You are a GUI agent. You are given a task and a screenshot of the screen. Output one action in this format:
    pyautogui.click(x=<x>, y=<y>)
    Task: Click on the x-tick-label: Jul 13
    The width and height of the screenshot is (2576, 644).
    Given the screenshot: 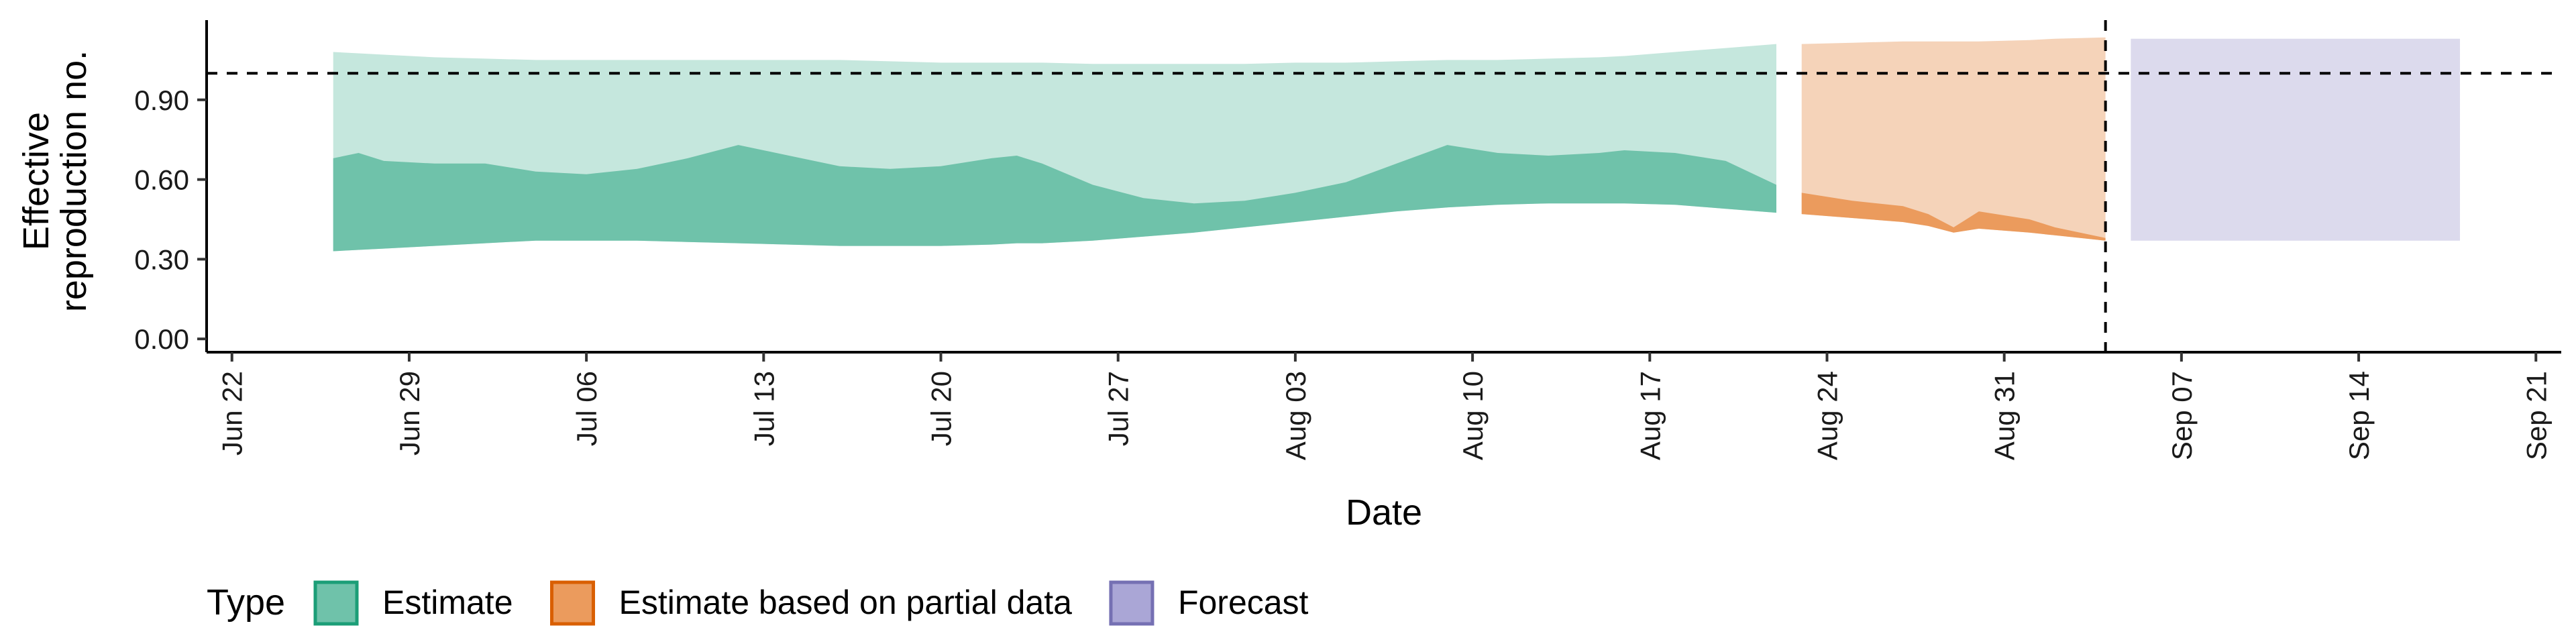 What is the action you would take?
    pyautogui.click(x=764, y=408)
    